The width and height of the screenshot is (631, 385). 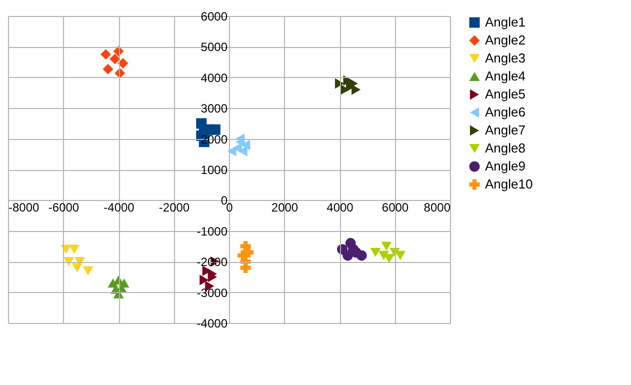 What do you see at coordinates (509, 184) in the screenshot?
I see `legend-label: Angle10` at bounding box center [509, 184].